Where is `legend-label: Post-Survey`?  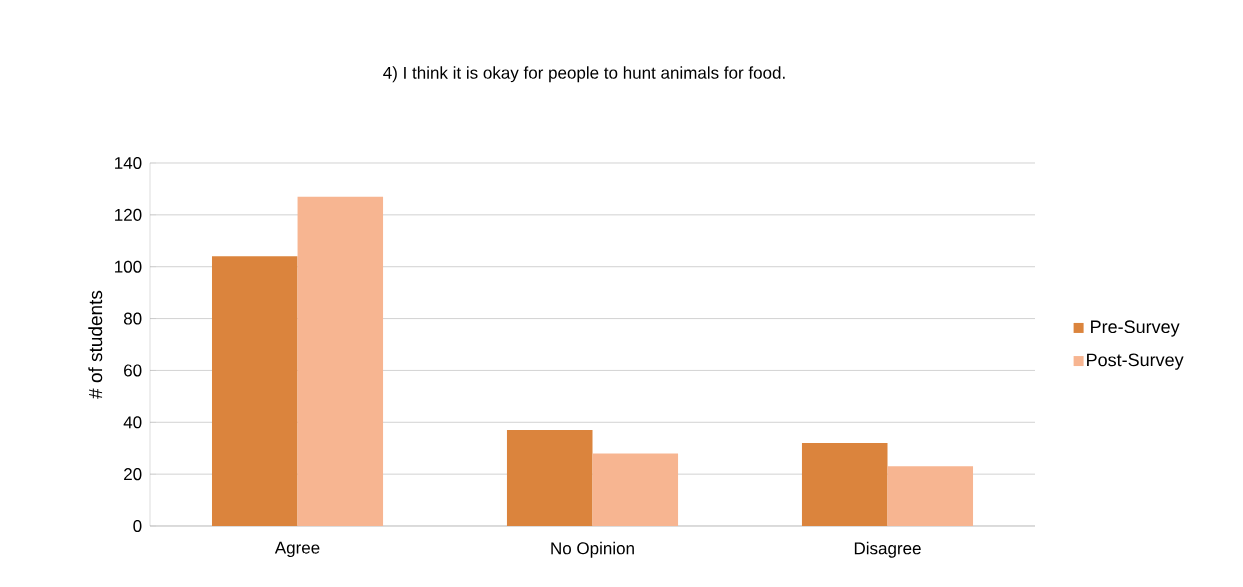
legend-label: Post-Survey is located at coordinates (1135, 361).